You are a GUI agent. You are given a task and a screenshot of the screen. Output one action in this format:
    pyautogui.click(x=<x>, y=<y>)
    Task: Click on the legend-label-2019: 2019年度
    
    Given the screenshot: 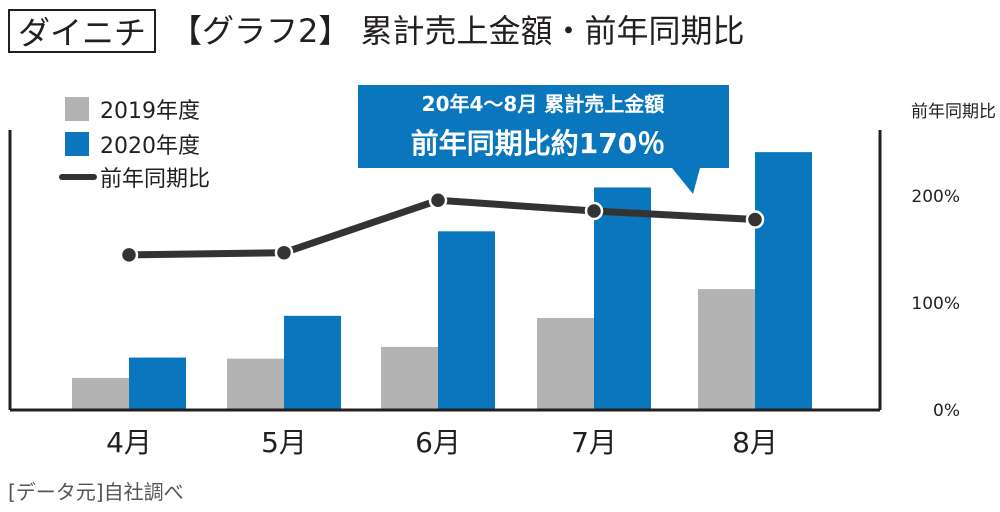 What is the action you would take?
    pyautogui.click(x=150, y=111)
    